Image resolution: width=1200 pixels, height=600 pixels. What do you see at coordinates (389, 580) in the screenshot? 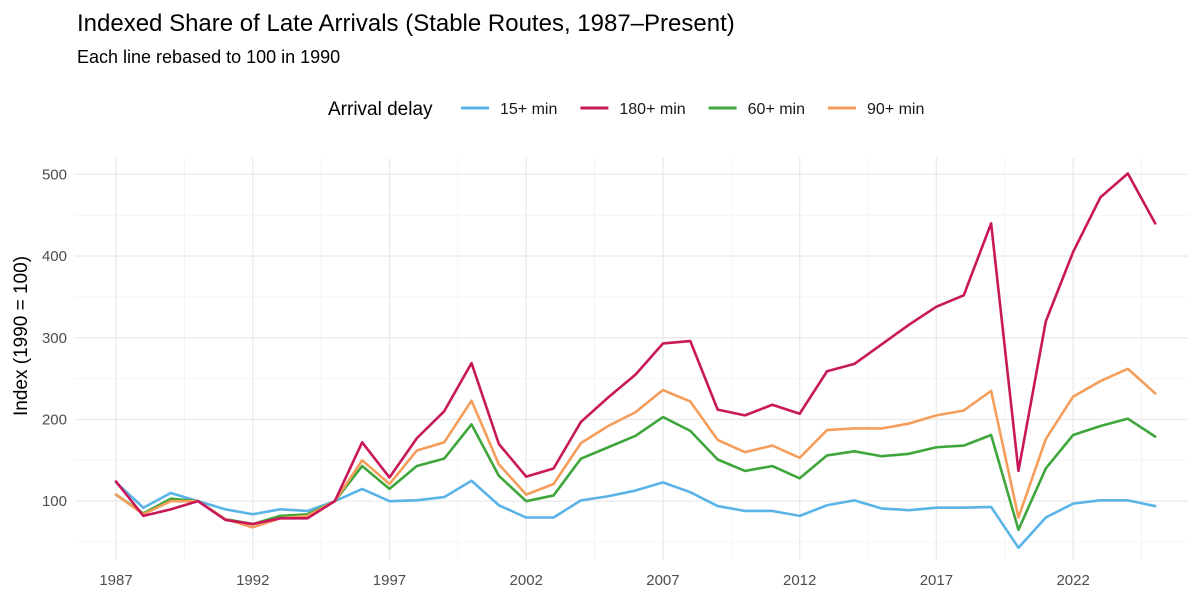
I see `x-tick-label: 1997` at bounding box center [389, 580].